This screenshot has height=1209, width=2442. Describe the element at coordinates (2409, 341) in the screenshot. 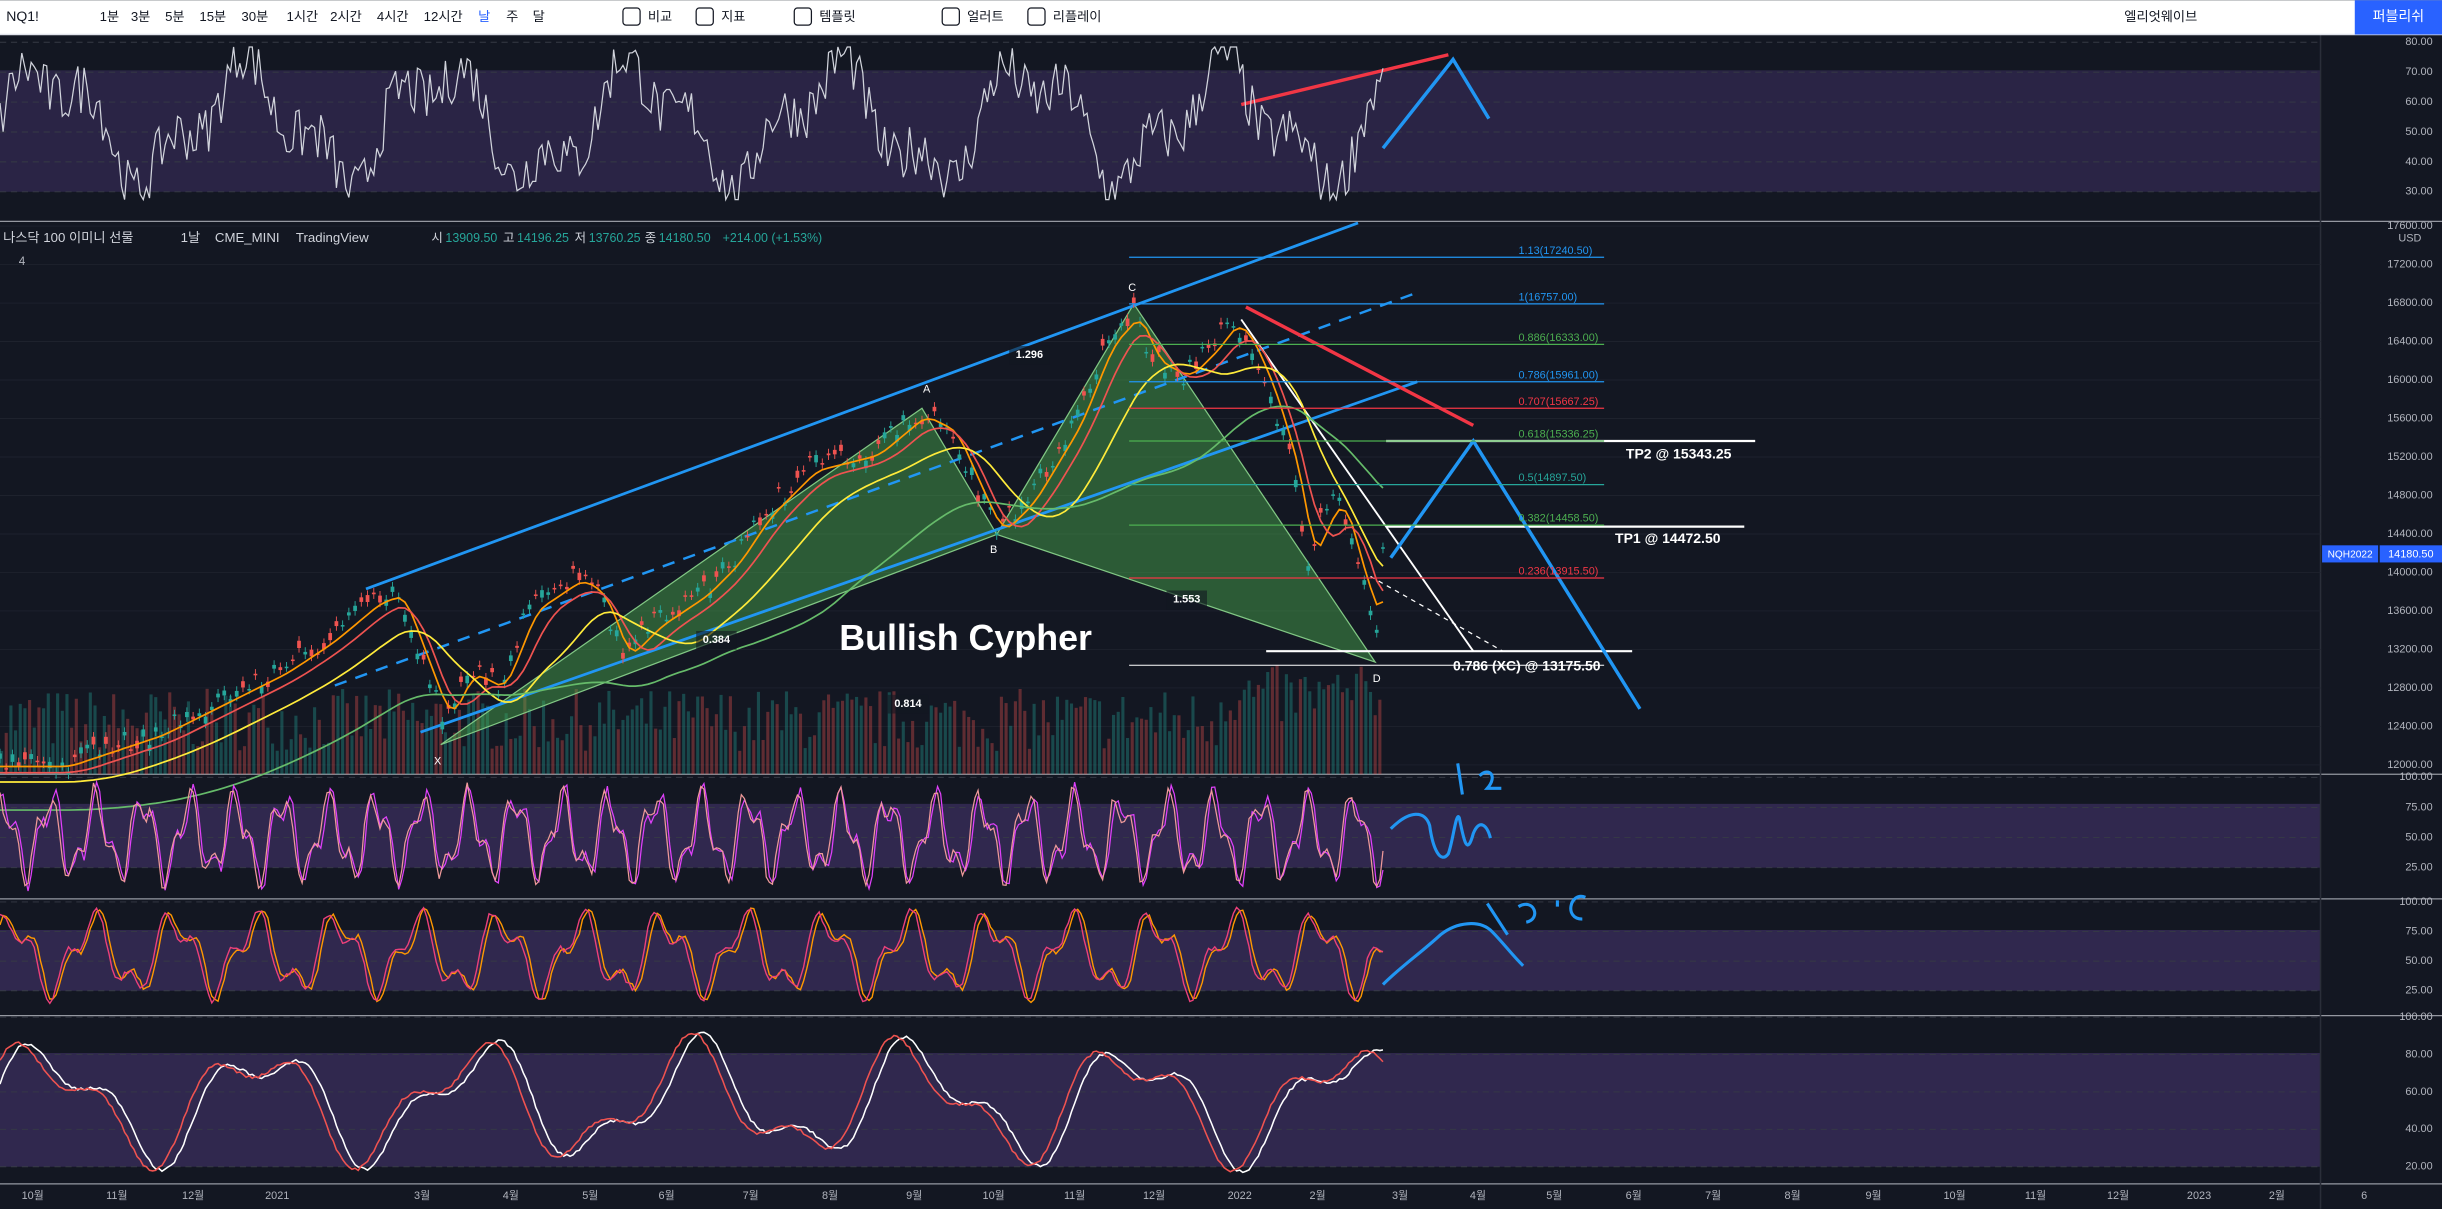

I see `price-axis-label: 16400.00` at that location.